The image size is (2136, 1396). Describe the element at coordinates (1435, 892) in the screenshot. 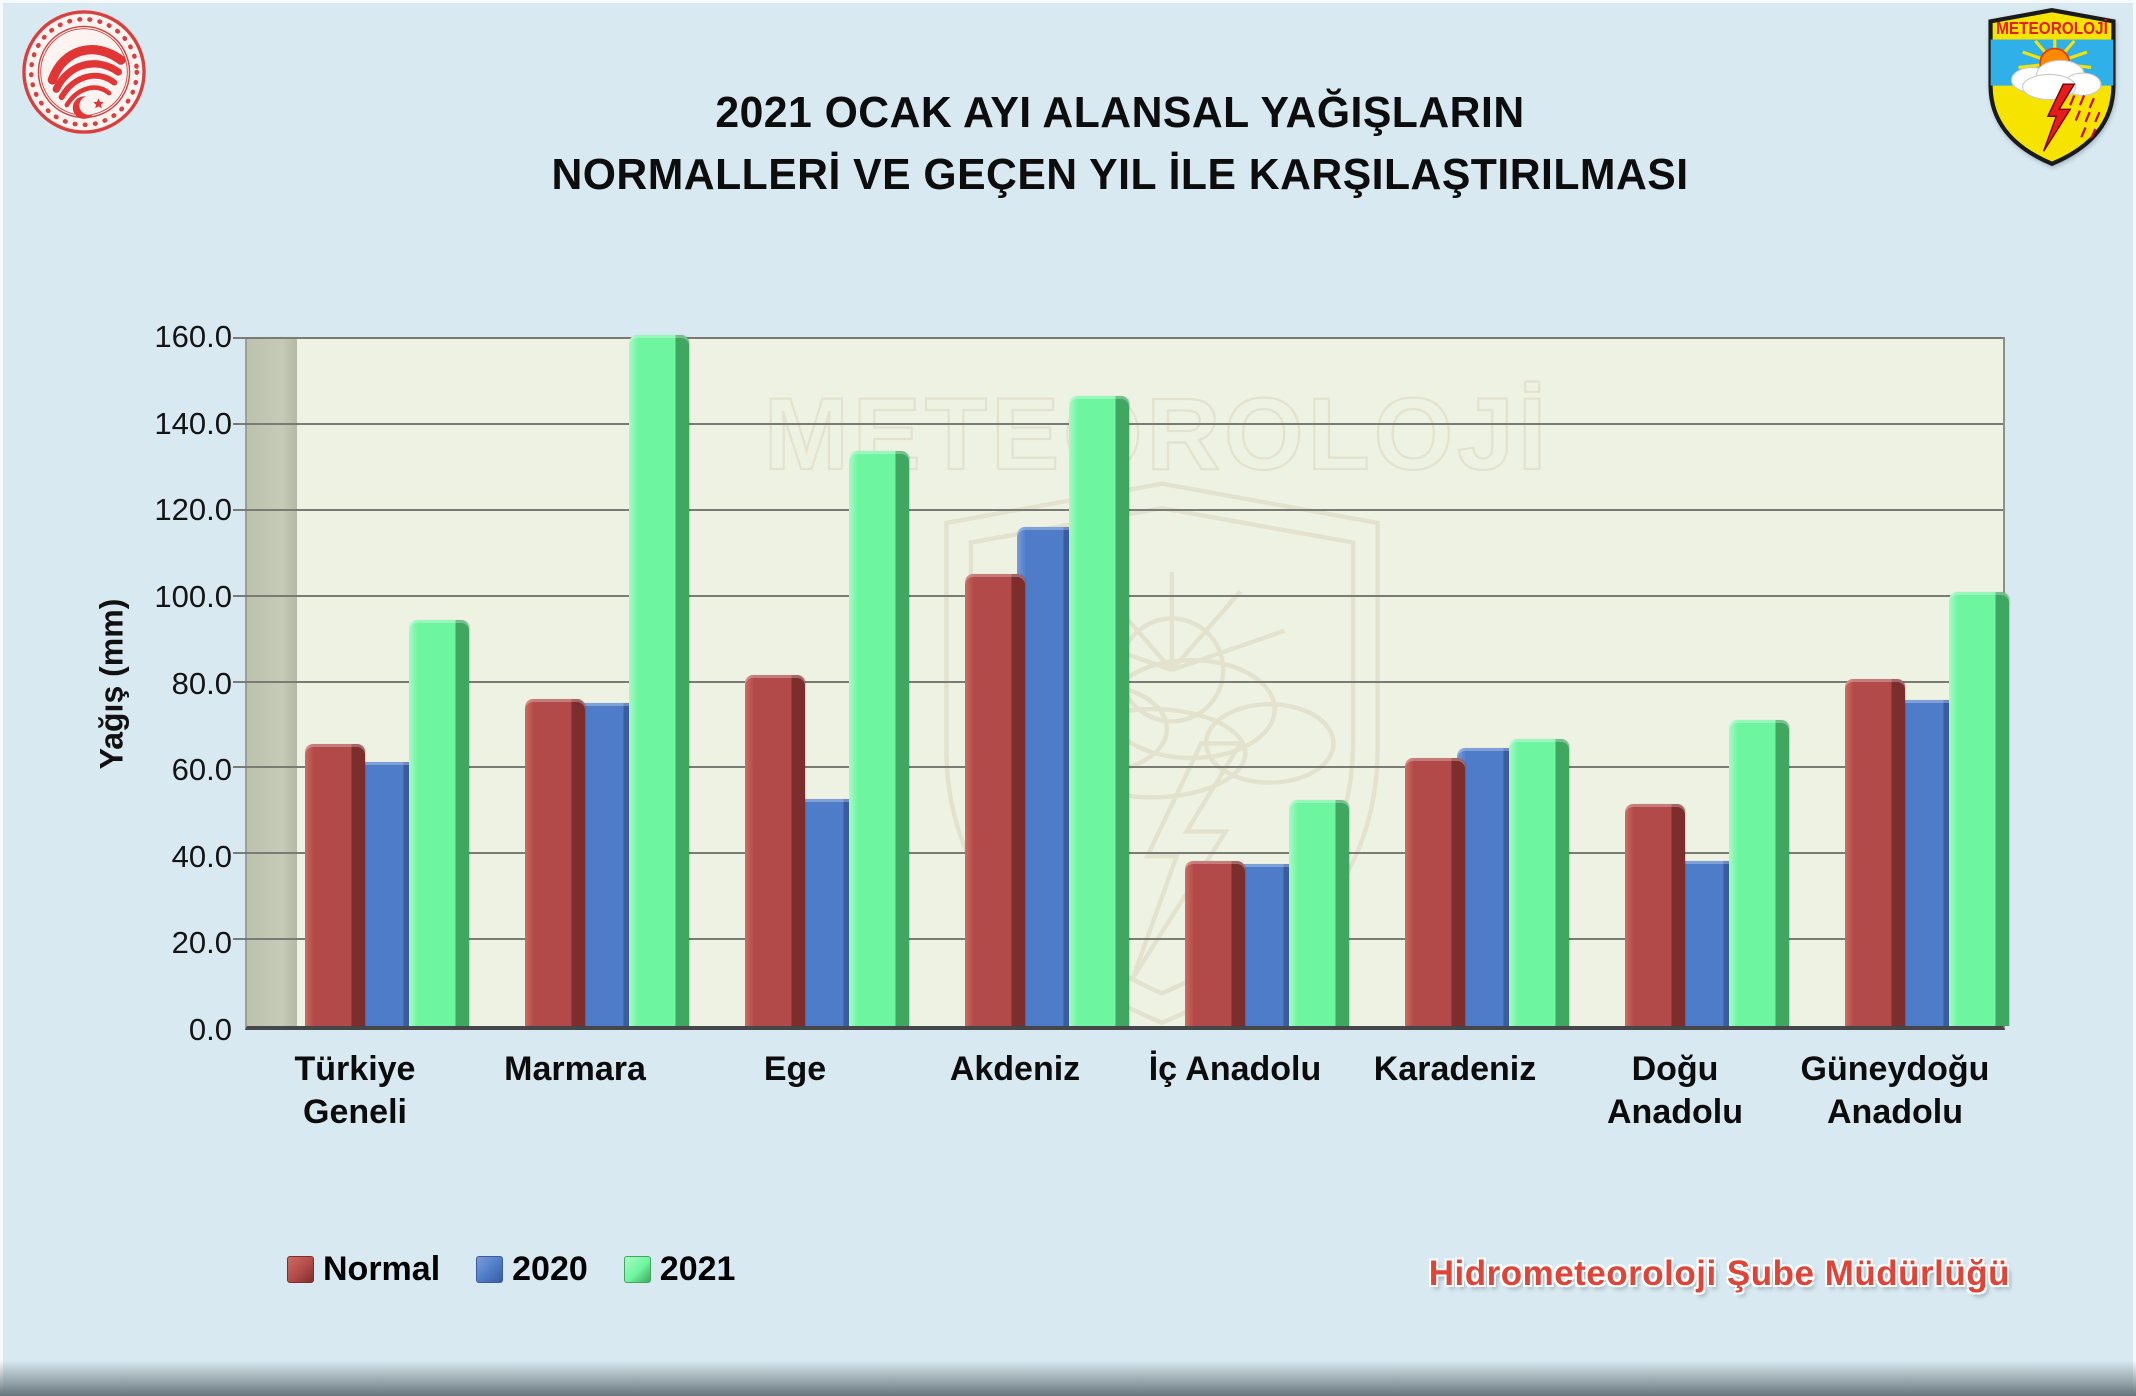

I see `bar-normal-karadeniz` at that location.